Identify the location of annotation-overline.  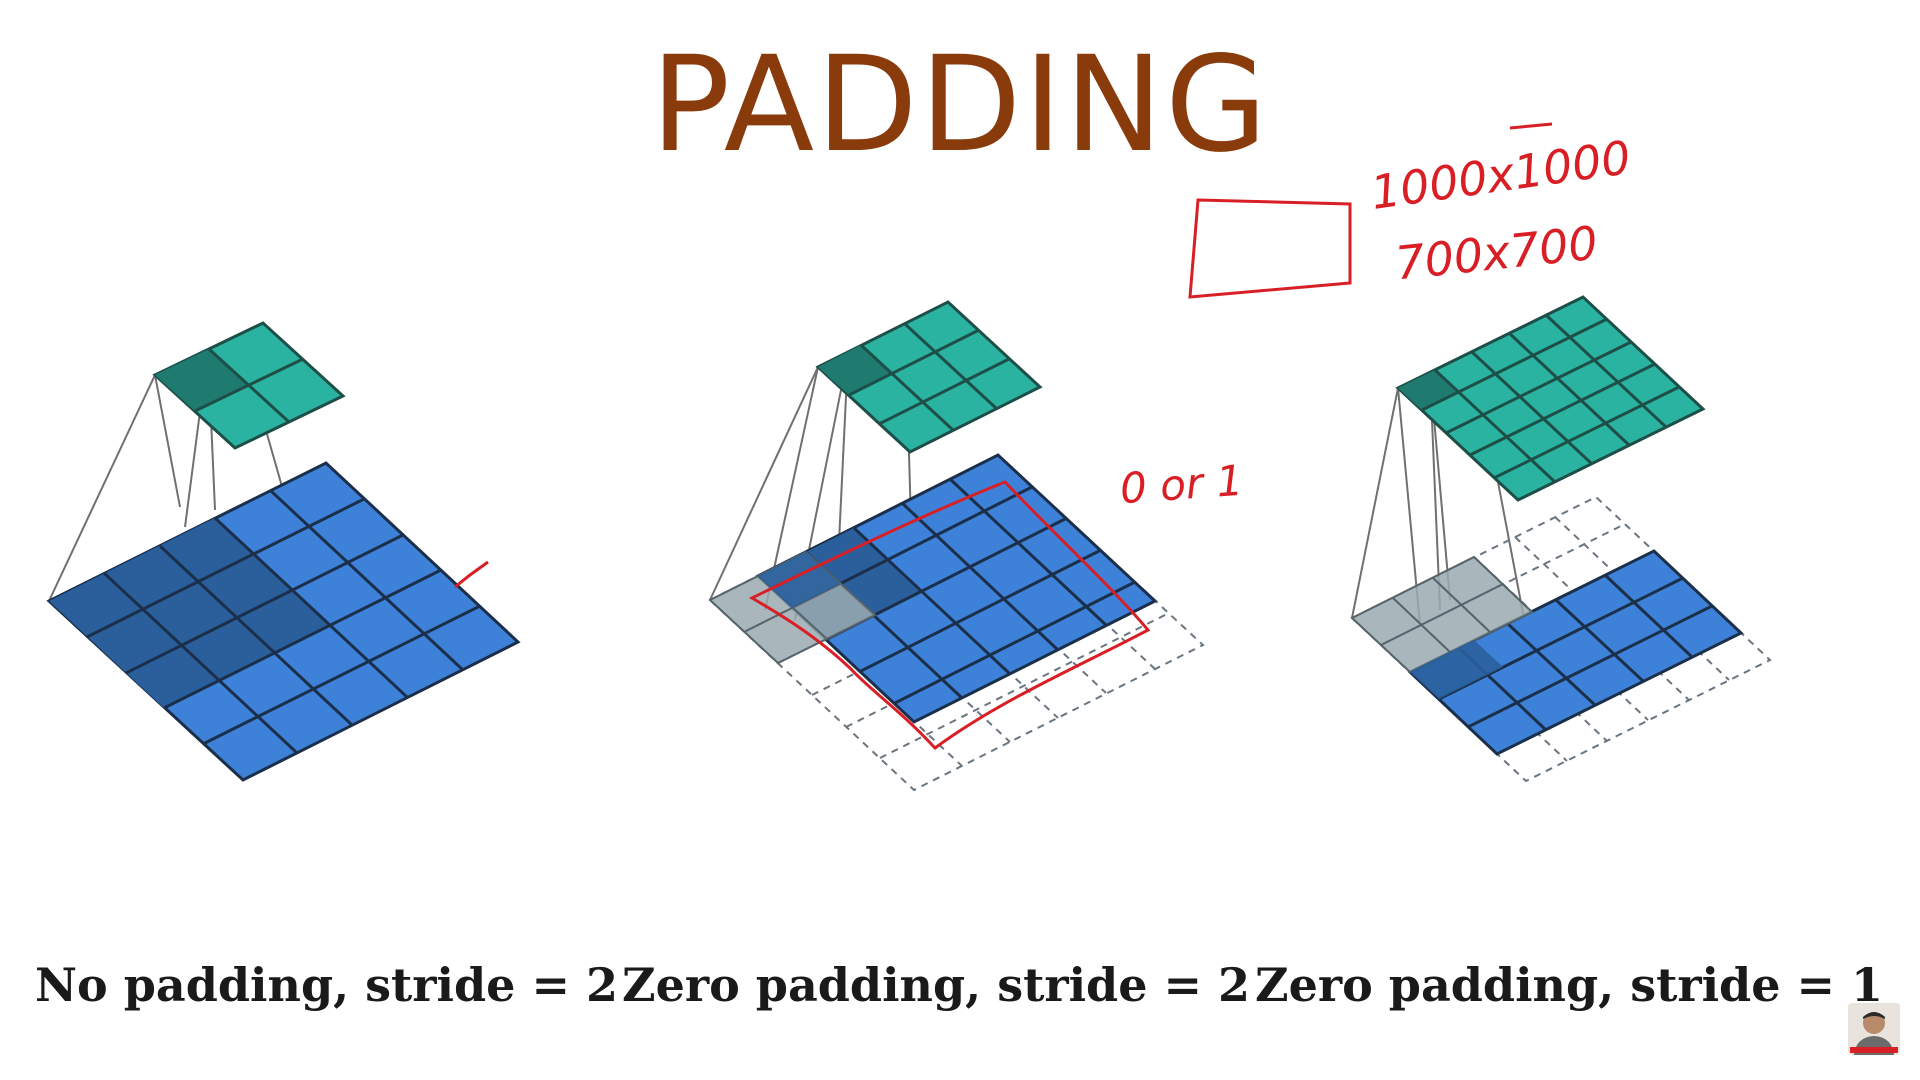
(1531, 126).